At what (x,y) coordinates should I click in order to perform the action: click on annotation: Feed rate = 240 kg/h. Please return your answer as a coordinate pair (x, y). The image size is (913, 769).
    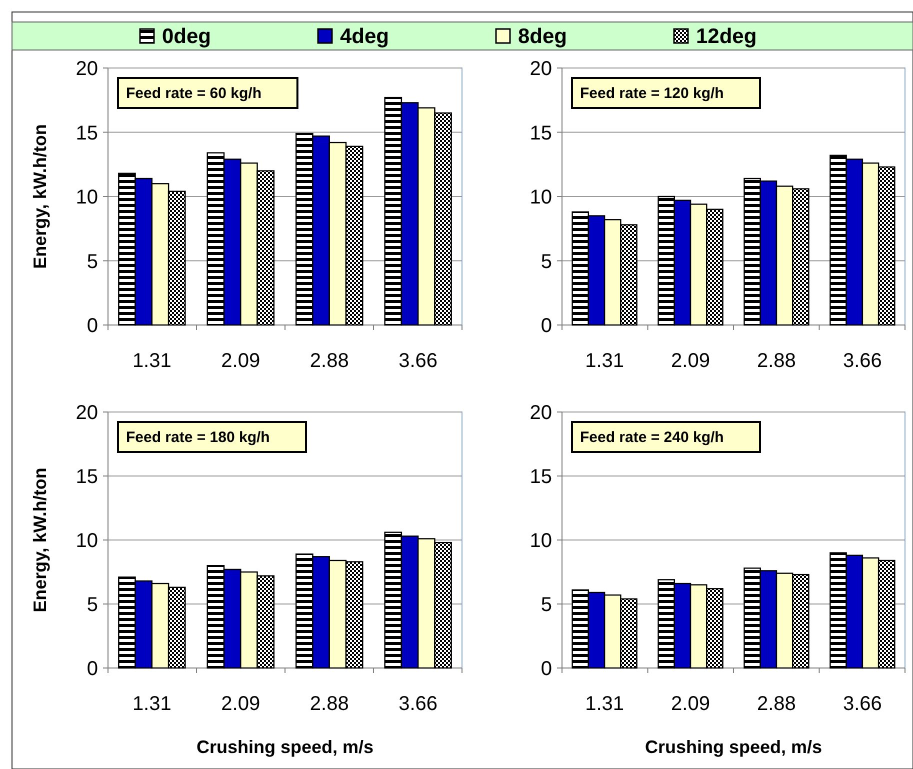
    Looking at the image, I should click on (652, 437).